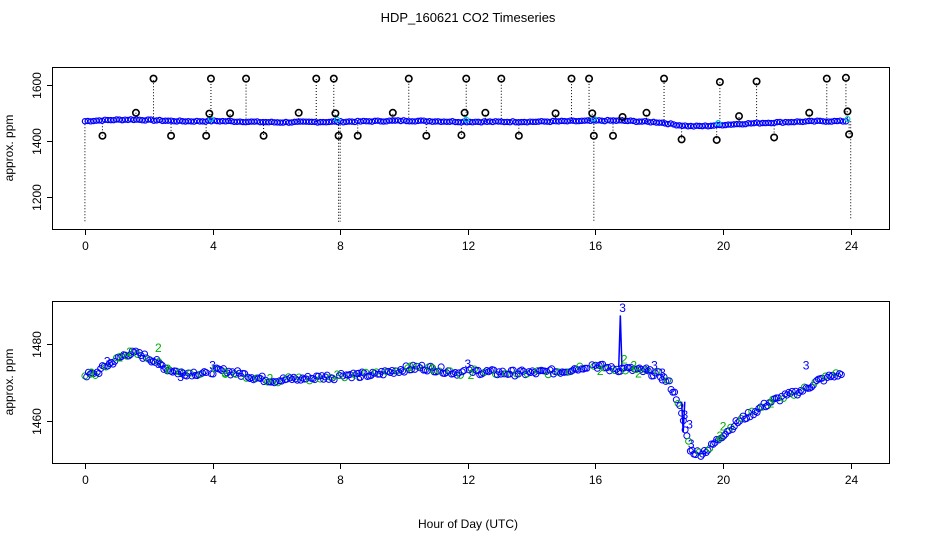 Image resolution: width=936 pixels, height=540 pixels. Describe the element at coordinates (85, 246) in the screenshot. I see `top-x-tick-label: 0` at that location.